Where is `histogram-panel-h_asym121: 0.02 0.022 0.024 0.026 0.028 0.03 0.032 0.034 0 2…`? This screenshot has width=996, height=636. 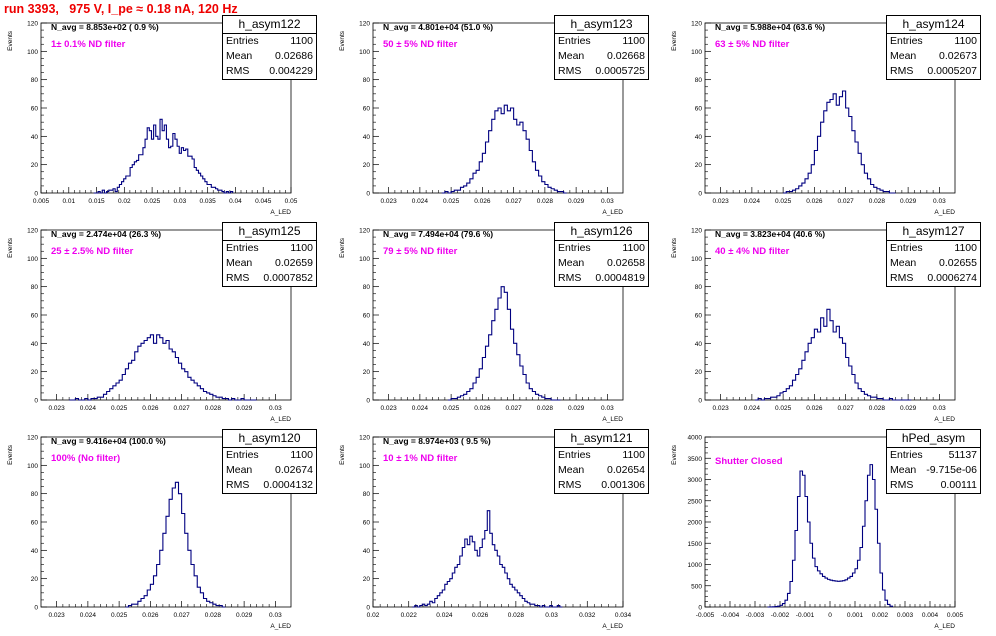 histogram-panel-h_asym121: 0.02 0.022 0.024 0.026 0.028 0.03 0.032 0.034 0 2… is located at coordinates (498, 532).